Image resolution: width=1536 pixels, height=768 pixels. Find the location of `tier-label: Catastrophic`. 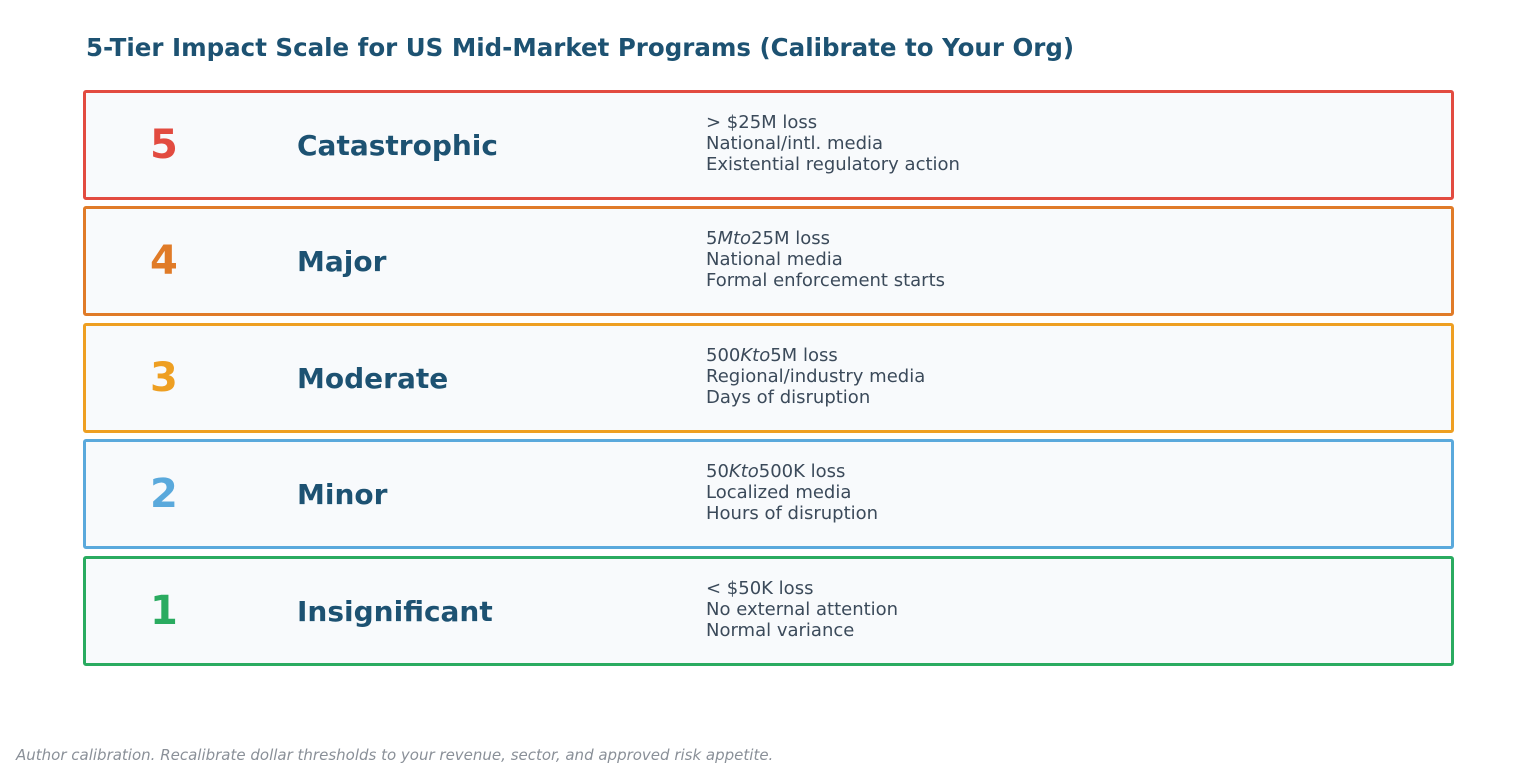

tier-label: Catastrophic is located at coordinates (397, 145).